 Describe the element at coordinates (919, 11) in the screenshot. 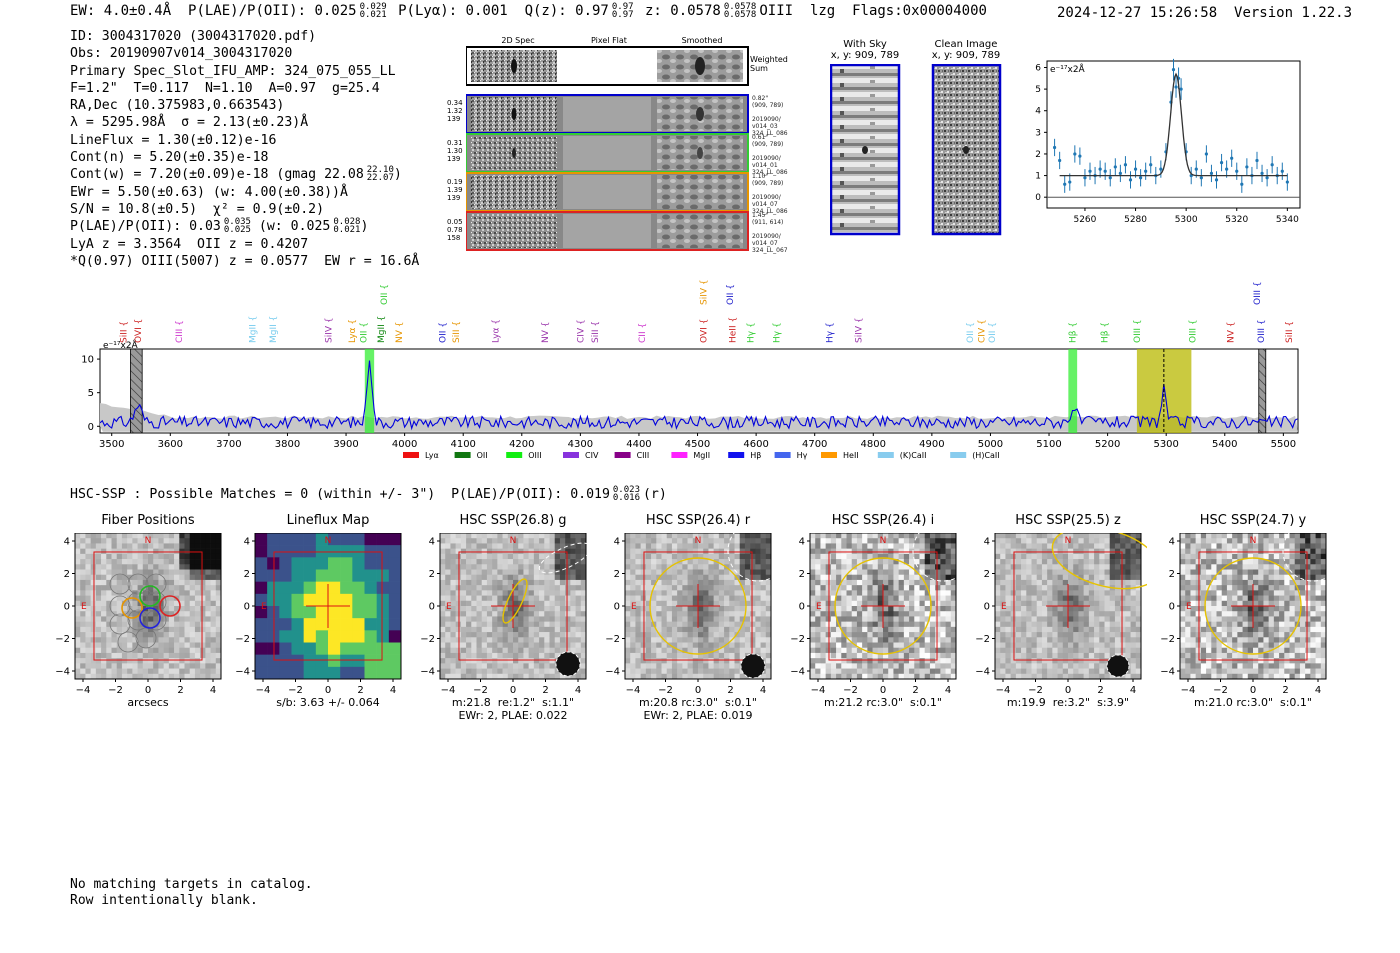

I see `header-flags: Flags:0x00004000` at that location.